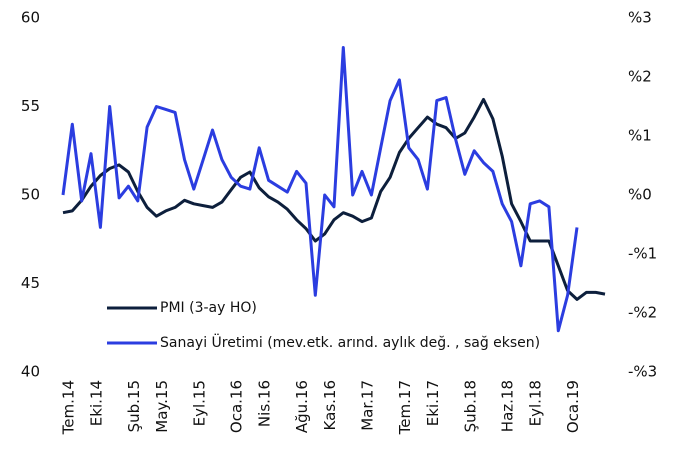  Describe the element at coordinates (573, 406) in the screenshot. I see `x-tick-label: Oca.19` at that location.